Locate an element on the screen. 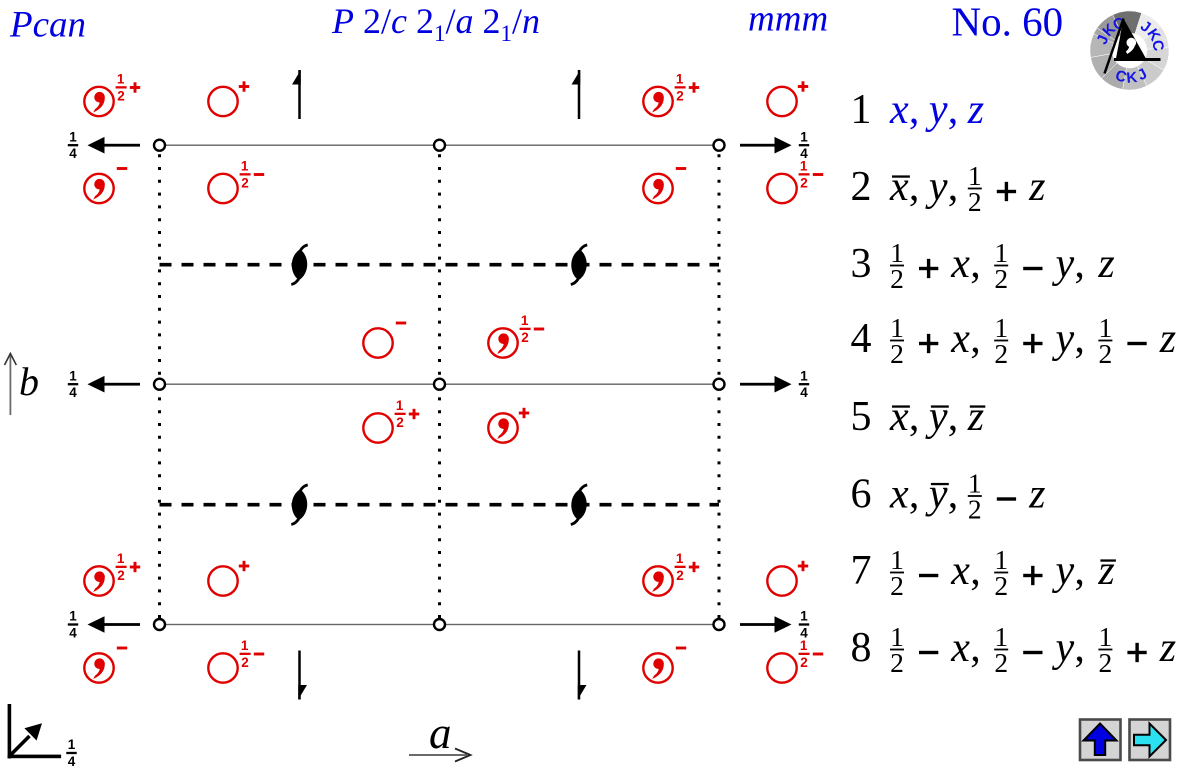 This screenshot has height=770, width=1180. svg-text: 6 is located at coordinates (861, 495).